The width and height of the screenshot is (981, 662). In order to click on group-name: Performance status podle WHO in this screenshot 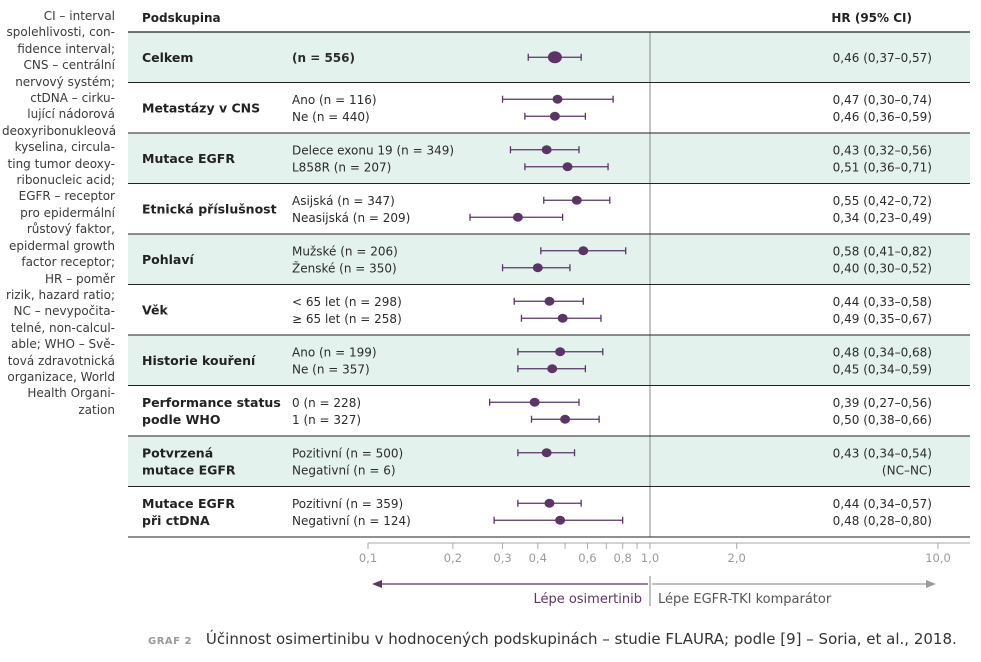, I will do `click(211, 411)`.